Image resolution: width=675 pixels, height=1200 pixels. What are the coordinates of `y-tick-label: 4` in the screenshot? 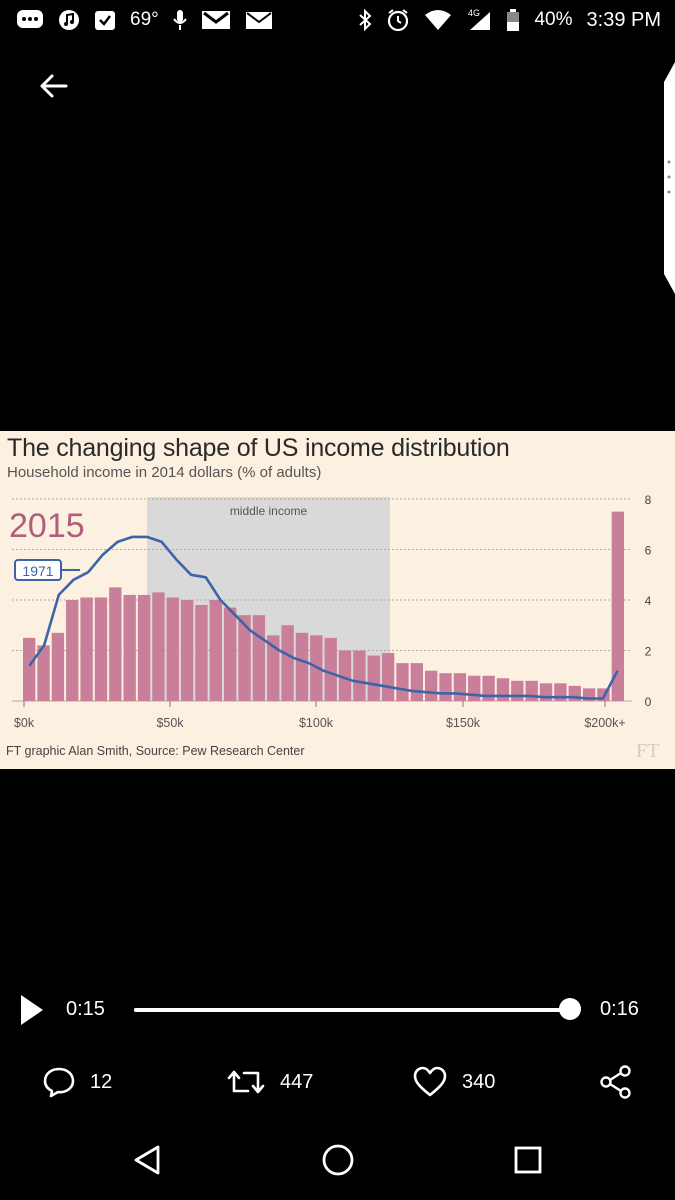 It's located at (648, 601).